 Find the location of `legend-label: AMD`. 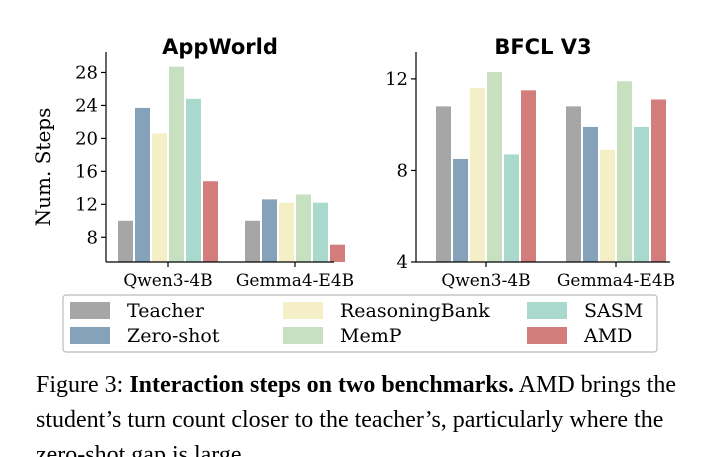

legend-label: AMD is located at coordinates (607, 336).